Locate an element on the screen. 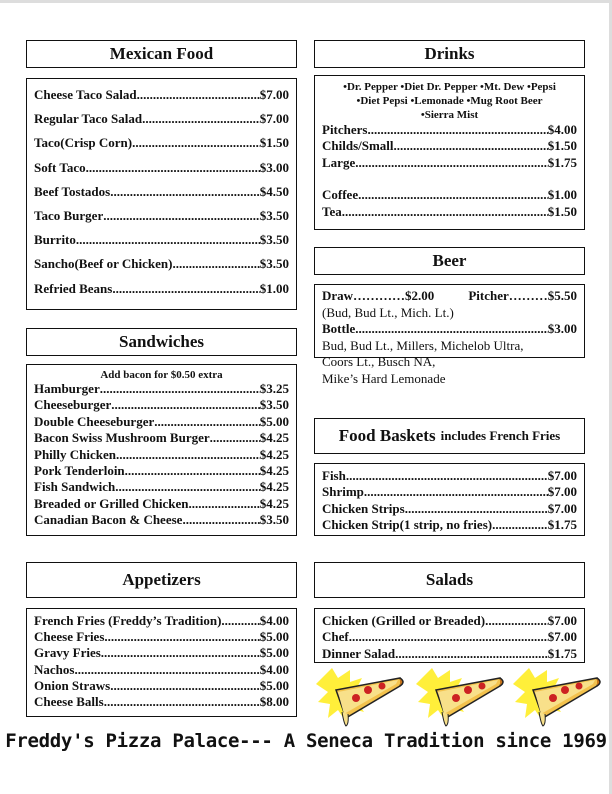 The image size is (612, 794). item-price: $4.00 is located at coordinates (562, 129).